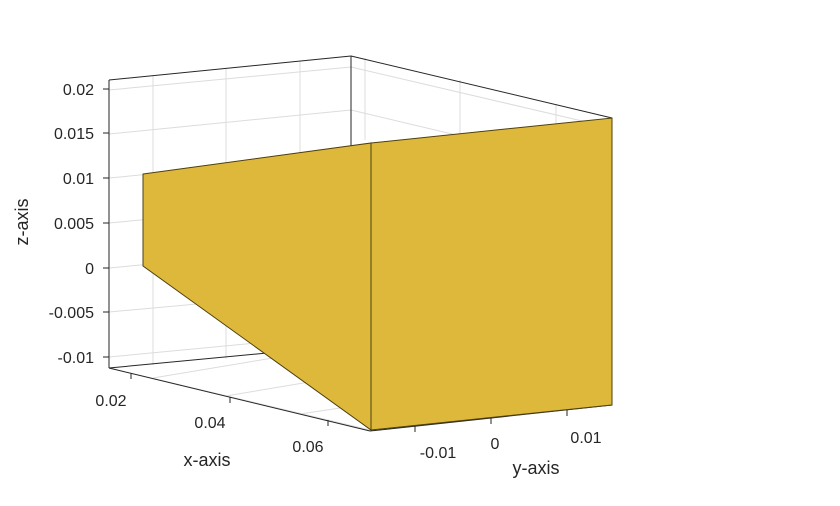 This screenshot has height=506, width=840. I want to click on y-tick-label: 0.01, so click(585, 438).